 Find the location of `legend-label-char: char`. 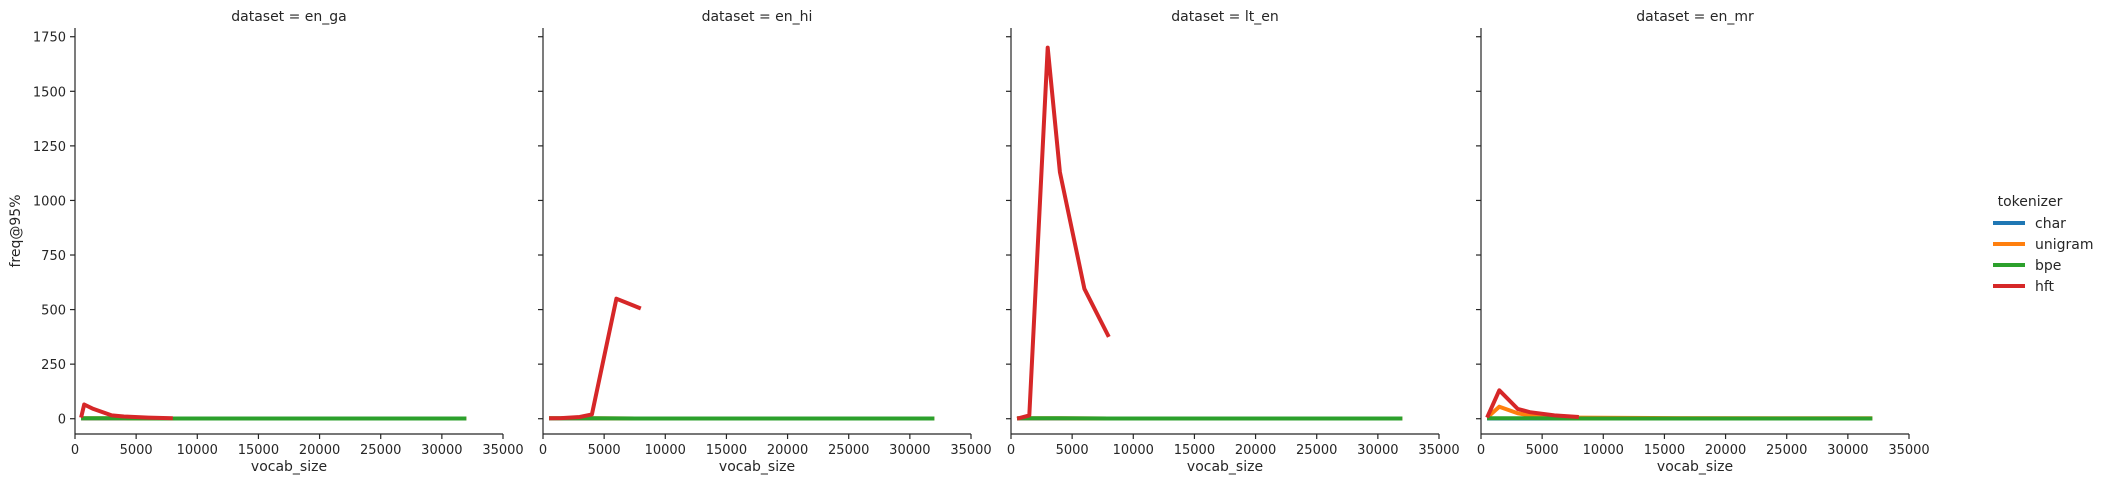

legend-label-char: char is located at coordinates (2050, 224).